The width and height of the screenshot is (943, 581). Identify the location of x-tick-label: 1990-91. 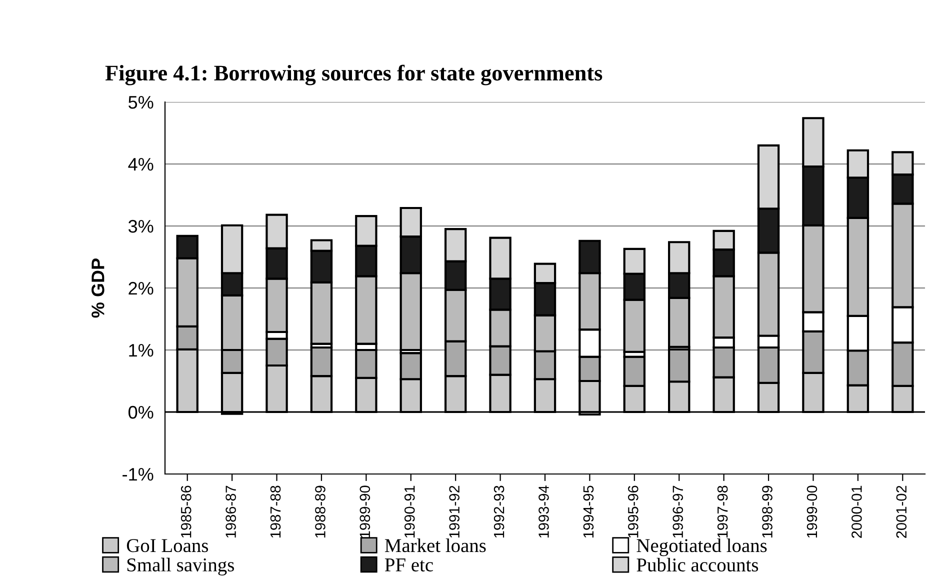
(409, 512).